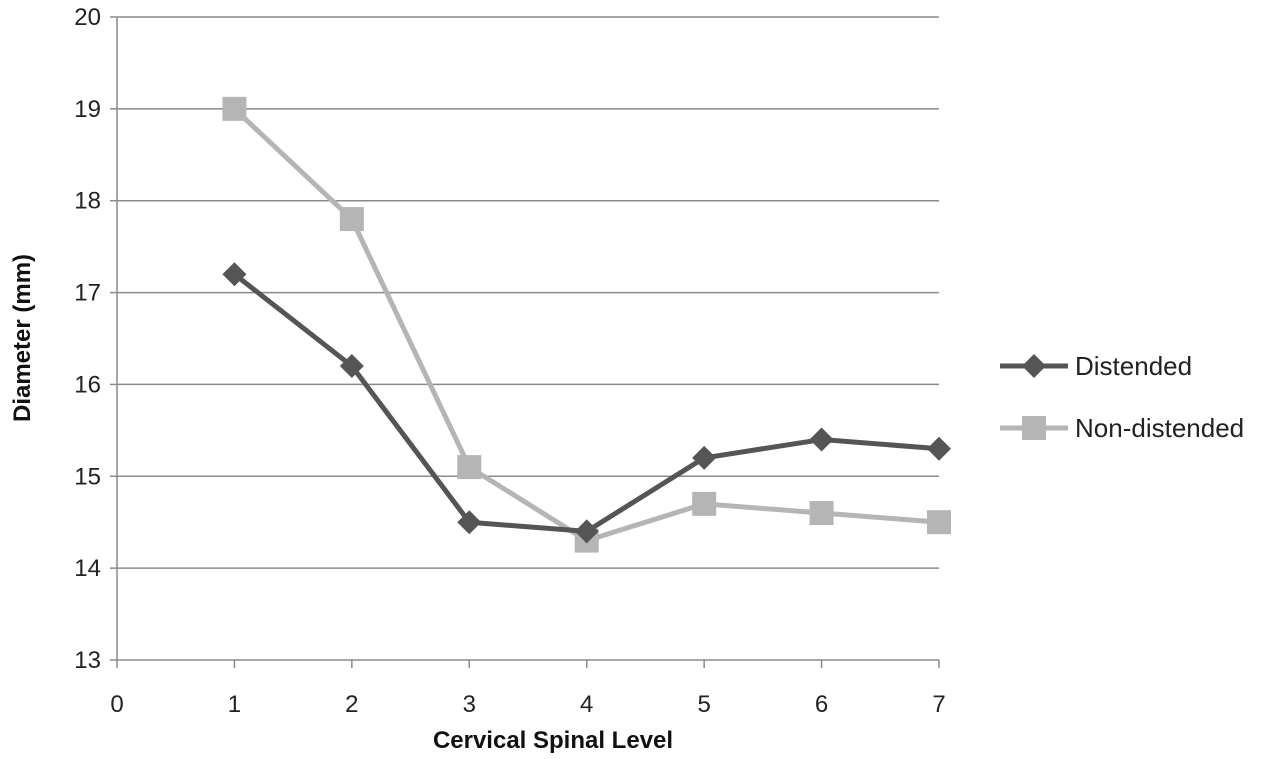 Image resolution: width=1280 pixels, height=759 pixels. I want to click on legend-item-distended: Distended, so click(1096, 366).